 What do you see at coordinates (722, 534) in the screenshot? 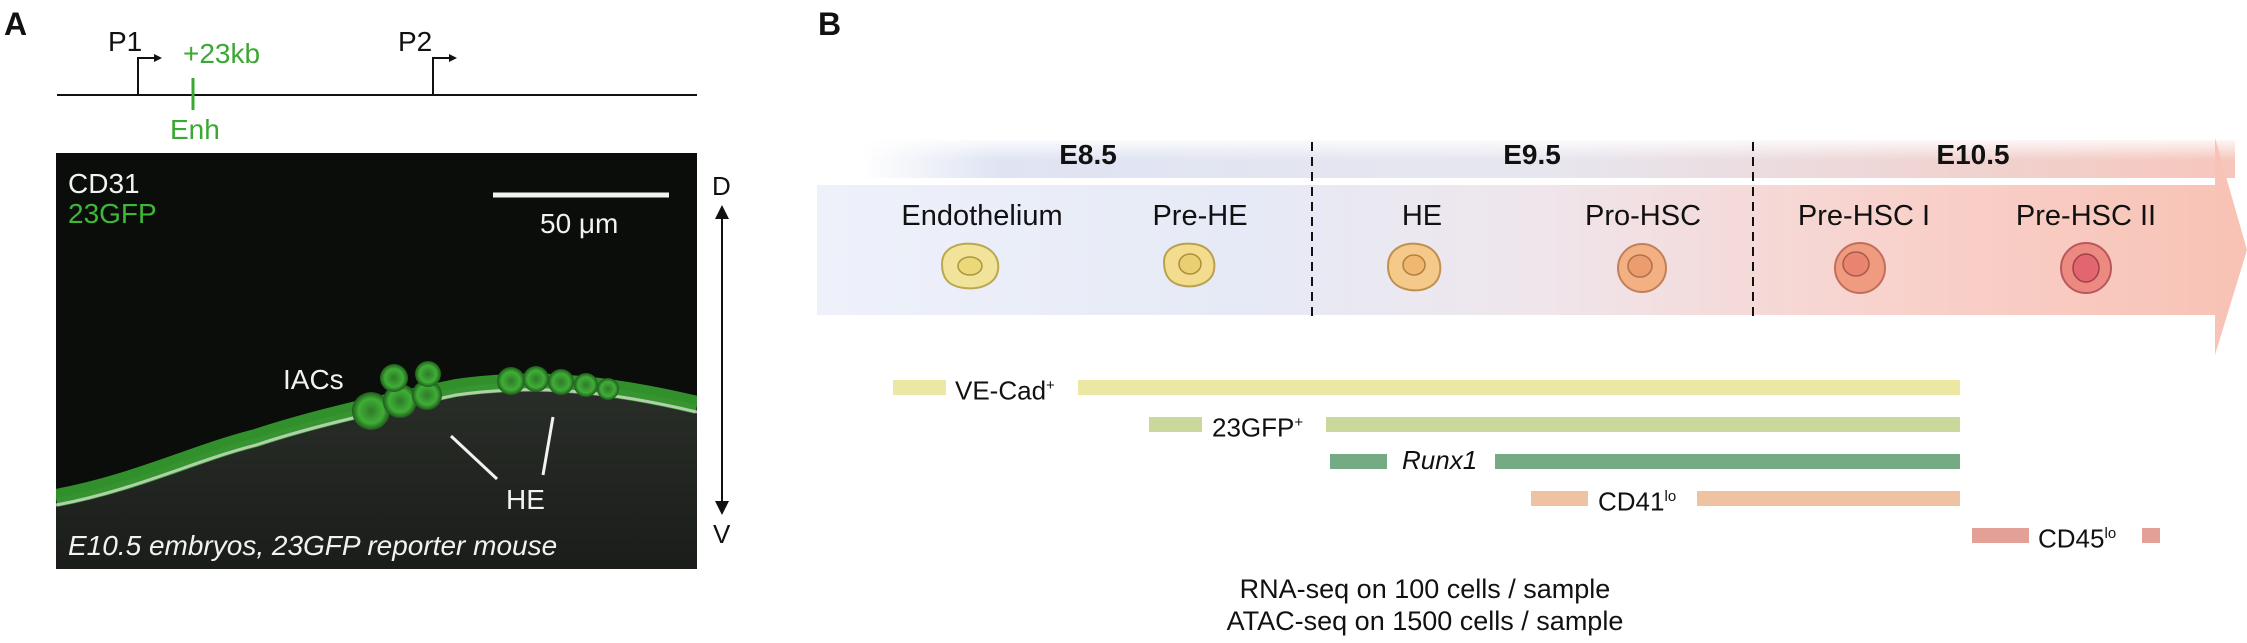
I see `ventral-label: V` at bounding box center [722, 534].